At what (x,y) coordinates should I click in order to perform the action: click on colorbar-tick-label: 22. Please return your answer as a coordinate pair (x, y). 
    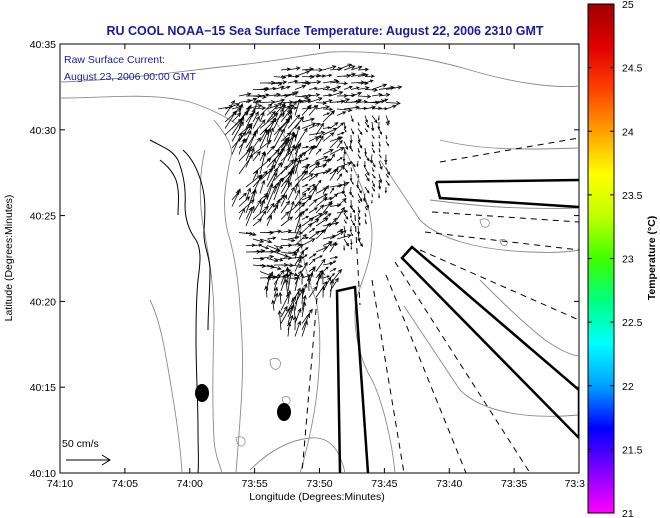
    Looking at the image, I should click on (628, 387).